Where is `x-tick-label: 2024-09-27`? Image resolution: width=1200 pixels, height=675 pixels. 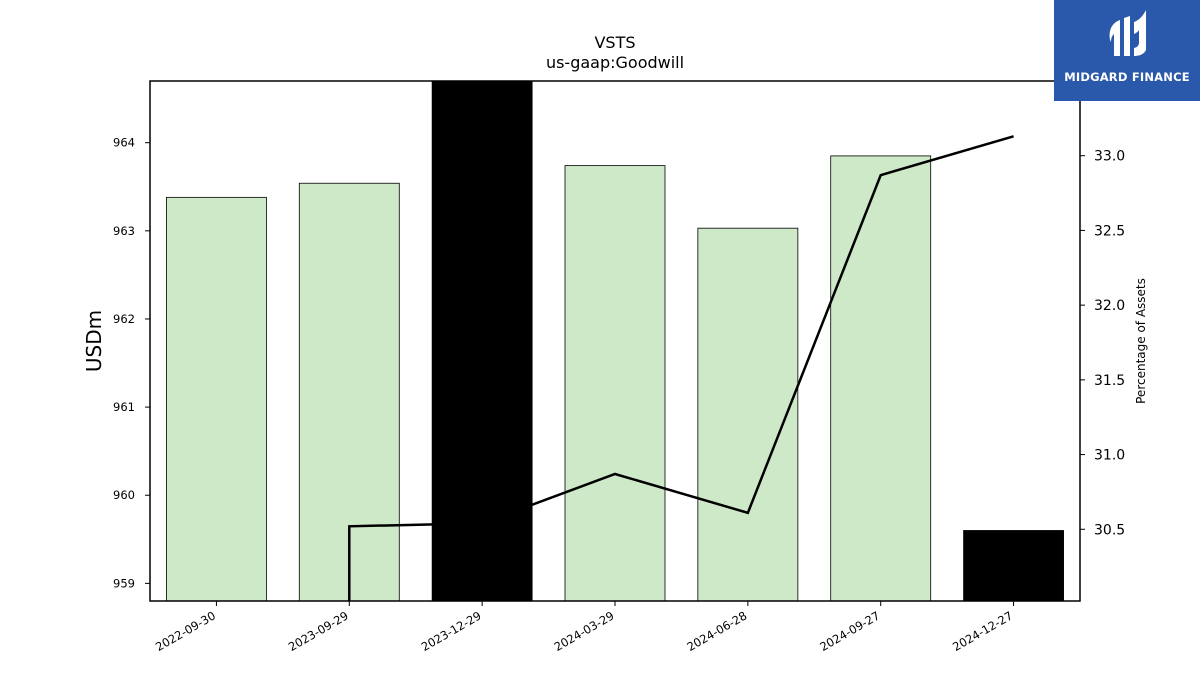 x-tick-label: 2024-09-27 is located at coordinates (849, 631).